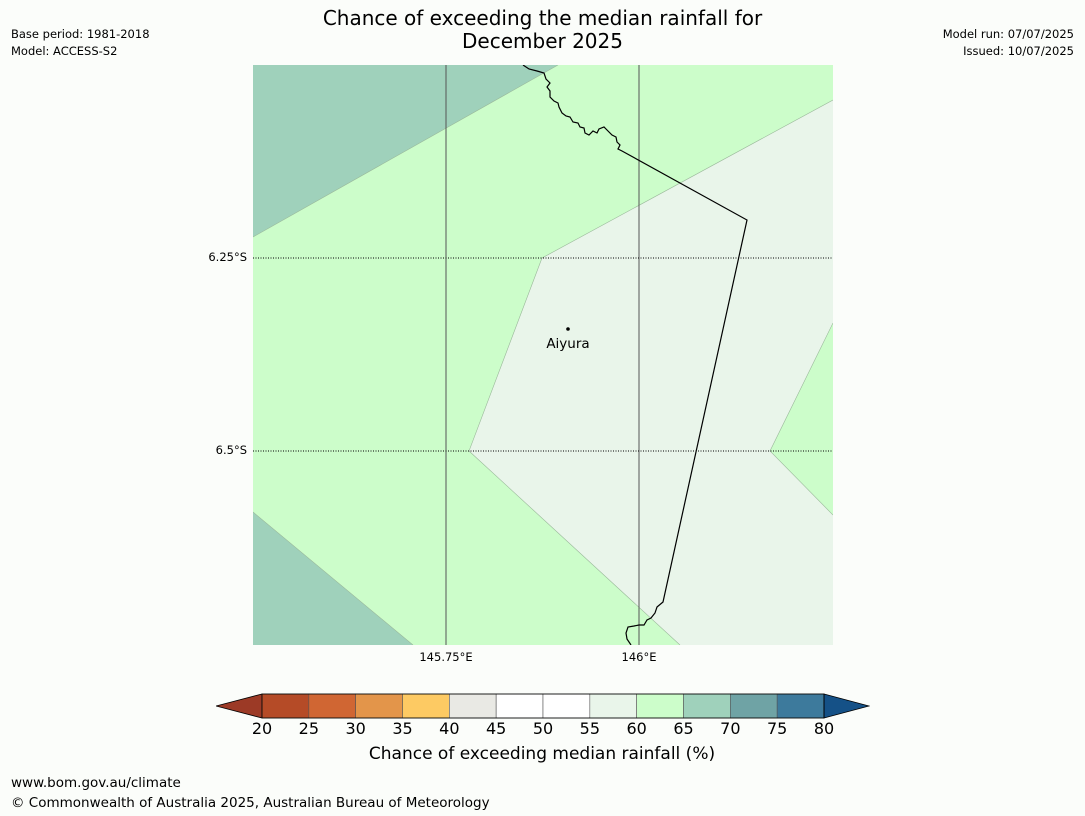 The width and height of the screenshot is (1085, 816). Describe the element at coordinates (846, 706) in the screenshot. I see `colorbar-extend-high` at that location.